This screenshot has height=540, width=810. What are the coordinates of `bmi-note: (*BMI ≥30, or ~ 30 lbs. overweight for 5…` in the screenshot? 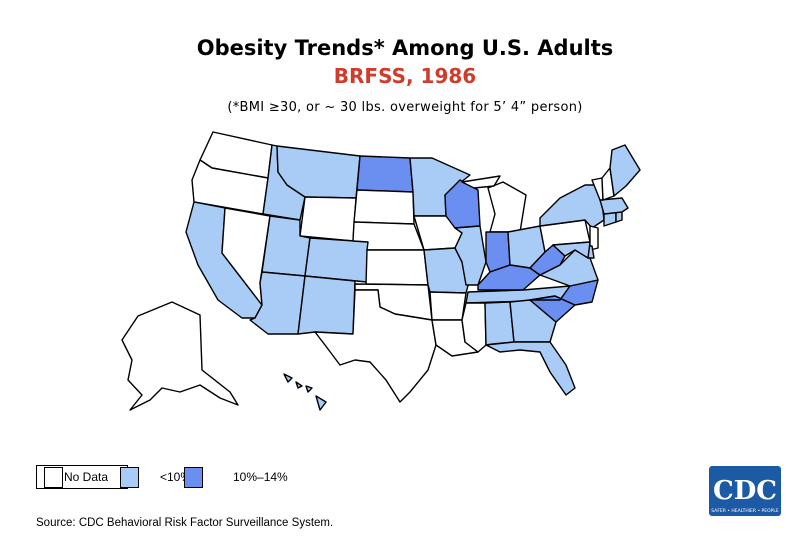 It's located at (405, 107).